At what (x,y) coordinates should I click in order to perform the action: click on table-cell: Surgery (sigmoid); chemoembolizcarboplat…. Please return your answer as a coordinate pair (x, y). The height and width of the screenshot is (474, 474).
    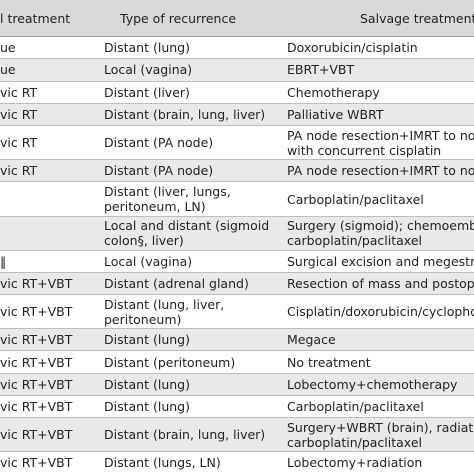
    Looking at the image, I should click on (380, 233).